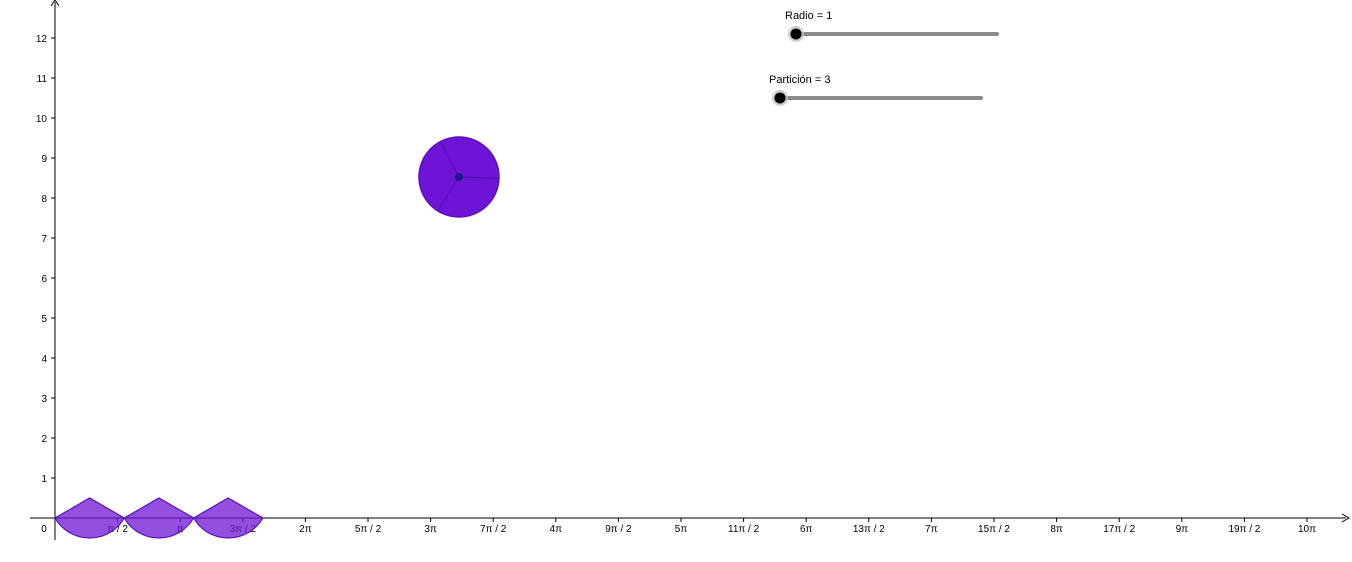 The width and height of the screenshot is (1352, 562). What do you see at coordinates (44, 319) in the screenshot?
I see `y-tick-label: 5` at bounding box center [44, 319].